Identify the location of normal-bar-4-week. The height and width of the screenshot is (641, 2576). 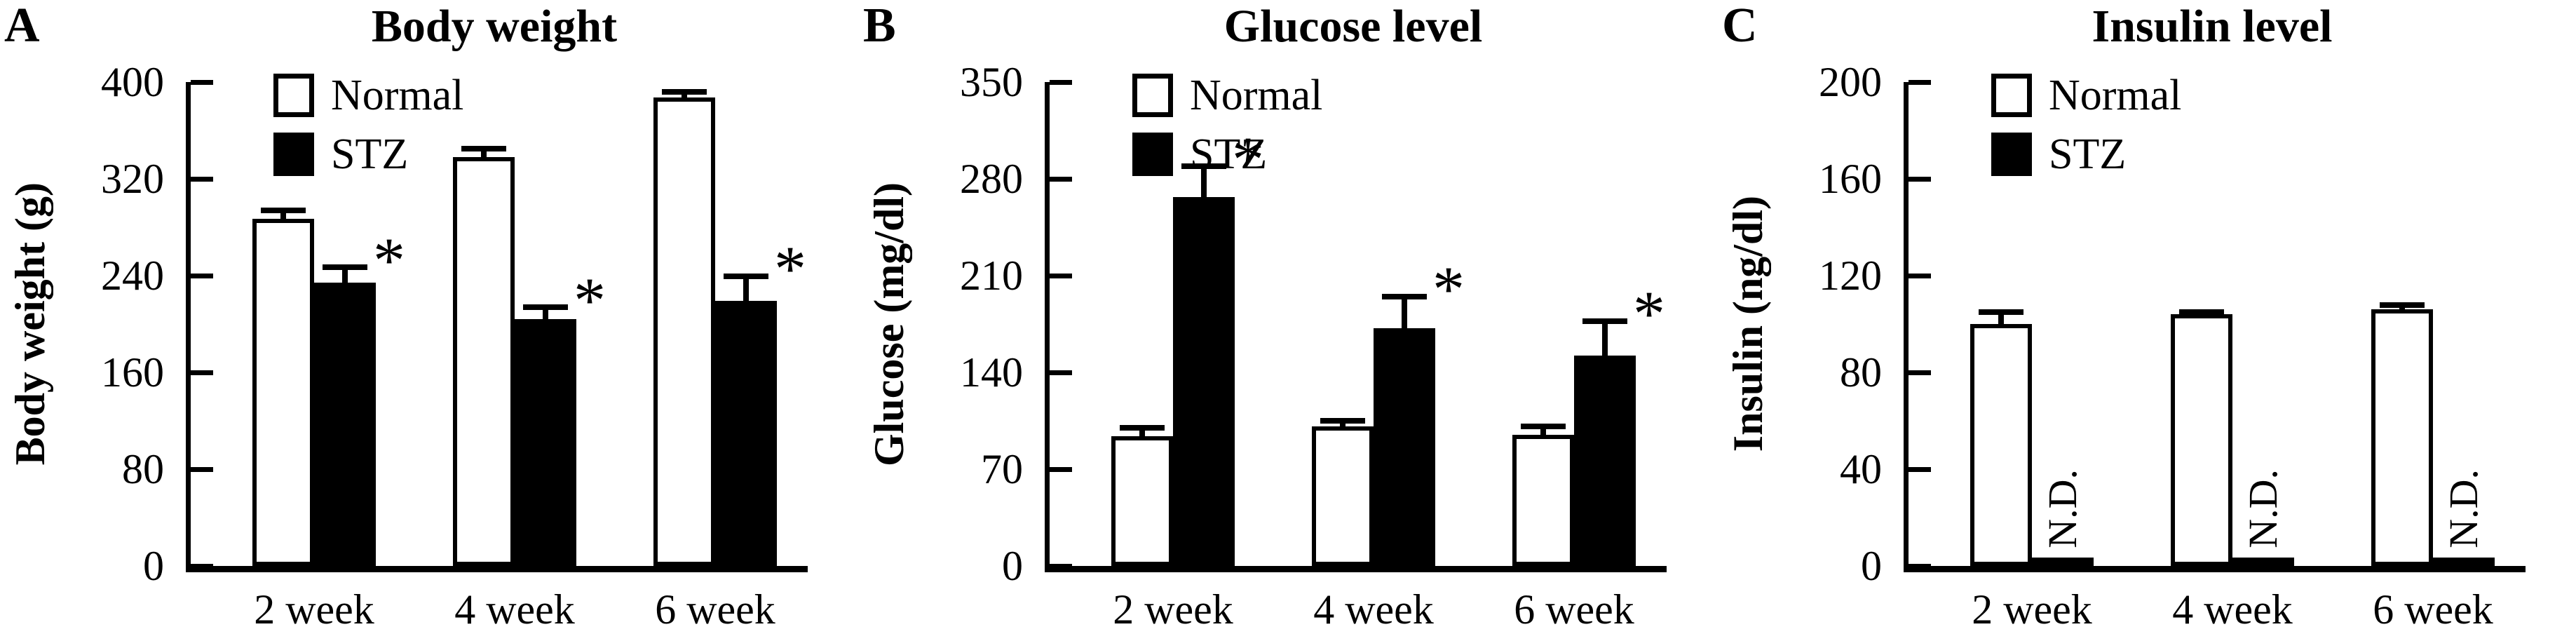
(2201, 440).